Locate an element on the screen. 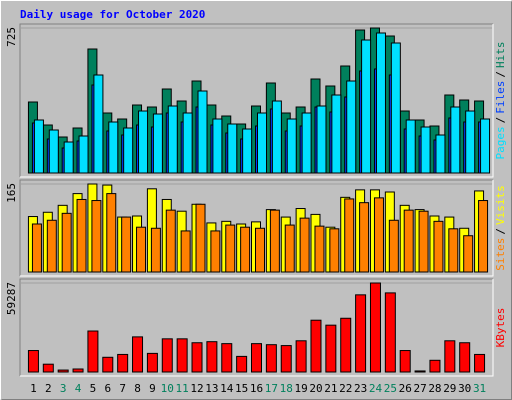 This screenshot has height=400, width=512. legend: KBytes is located at coordinates (500, 328).